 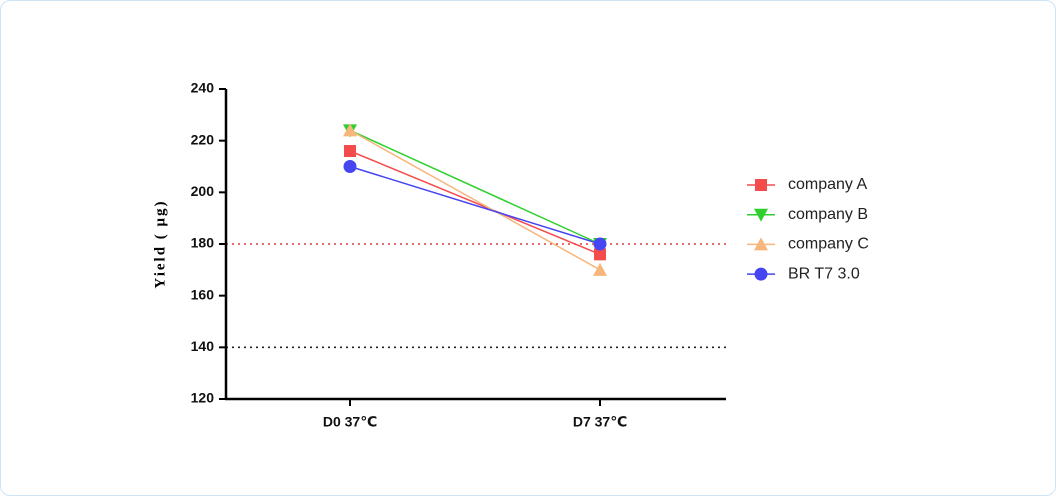 What do you see at coordinates (824, 273) in the screenshot?
I see `legend-label: BR T7 3.0` at bounding box center [824, 273].